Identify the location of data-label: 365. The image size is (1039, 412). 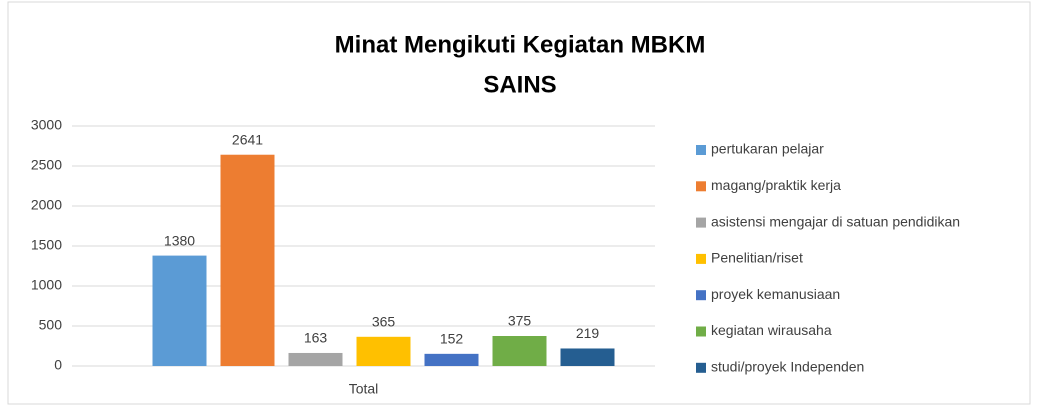
(384, 322).